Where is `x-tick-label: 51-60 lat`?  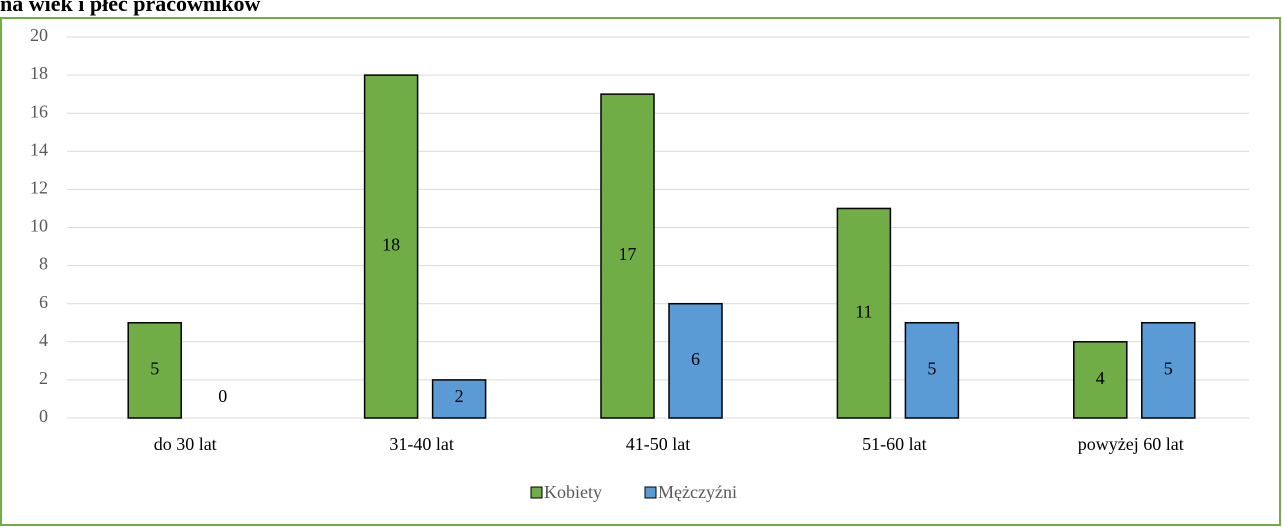
x-tick-label: 51-60 lat is located at coordinates (894, 444).